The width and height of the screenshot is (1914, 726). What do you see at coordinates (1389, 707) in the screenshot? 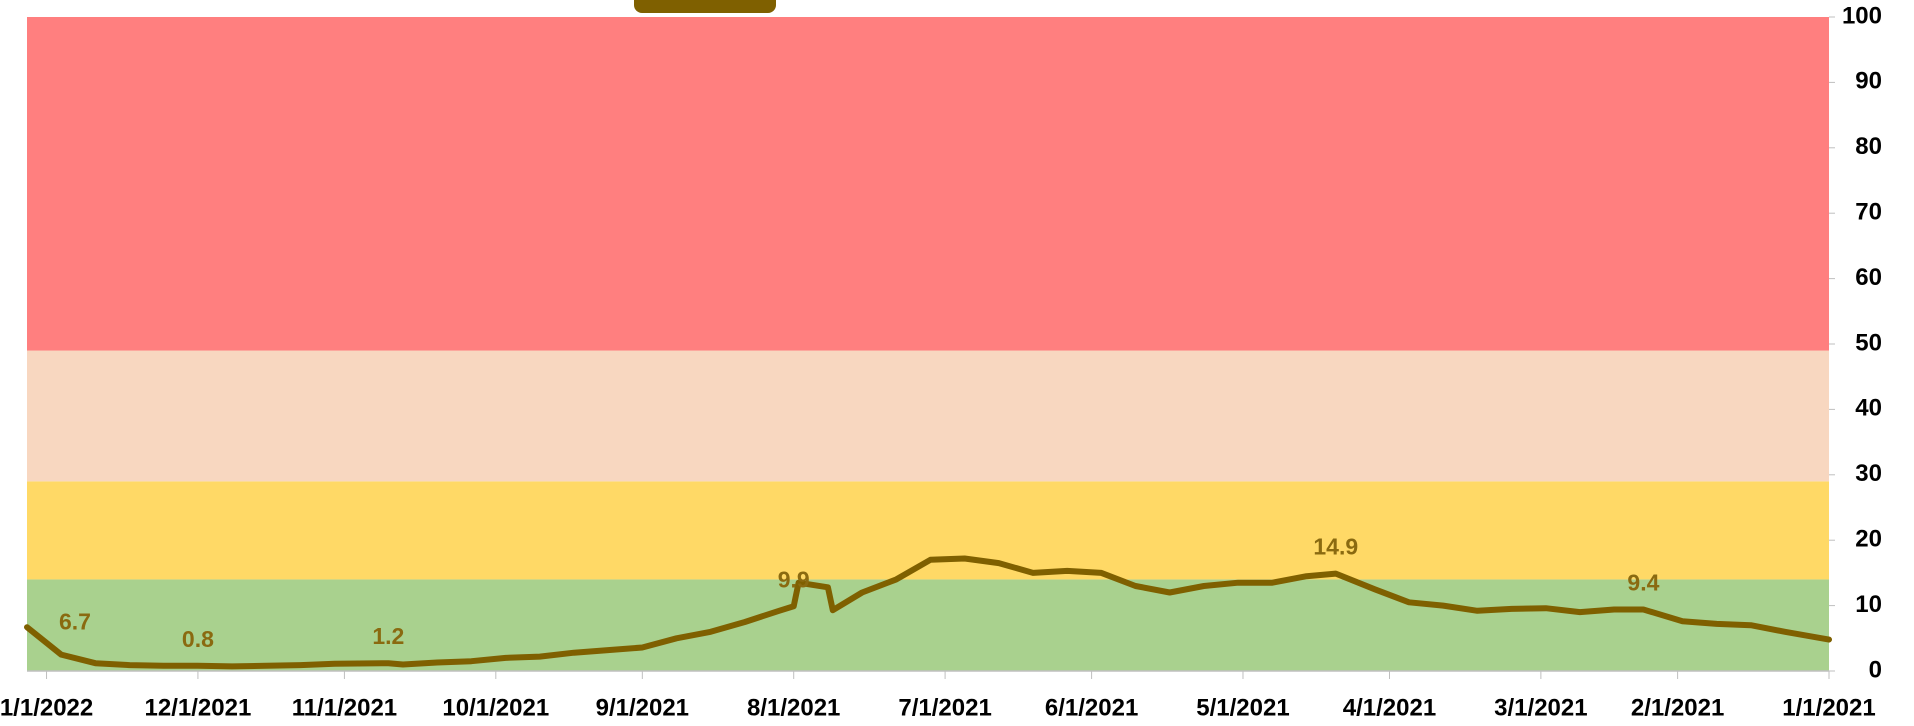
I see `x-tick-label: 4/1/2021` at bounding box center [1389, 707].